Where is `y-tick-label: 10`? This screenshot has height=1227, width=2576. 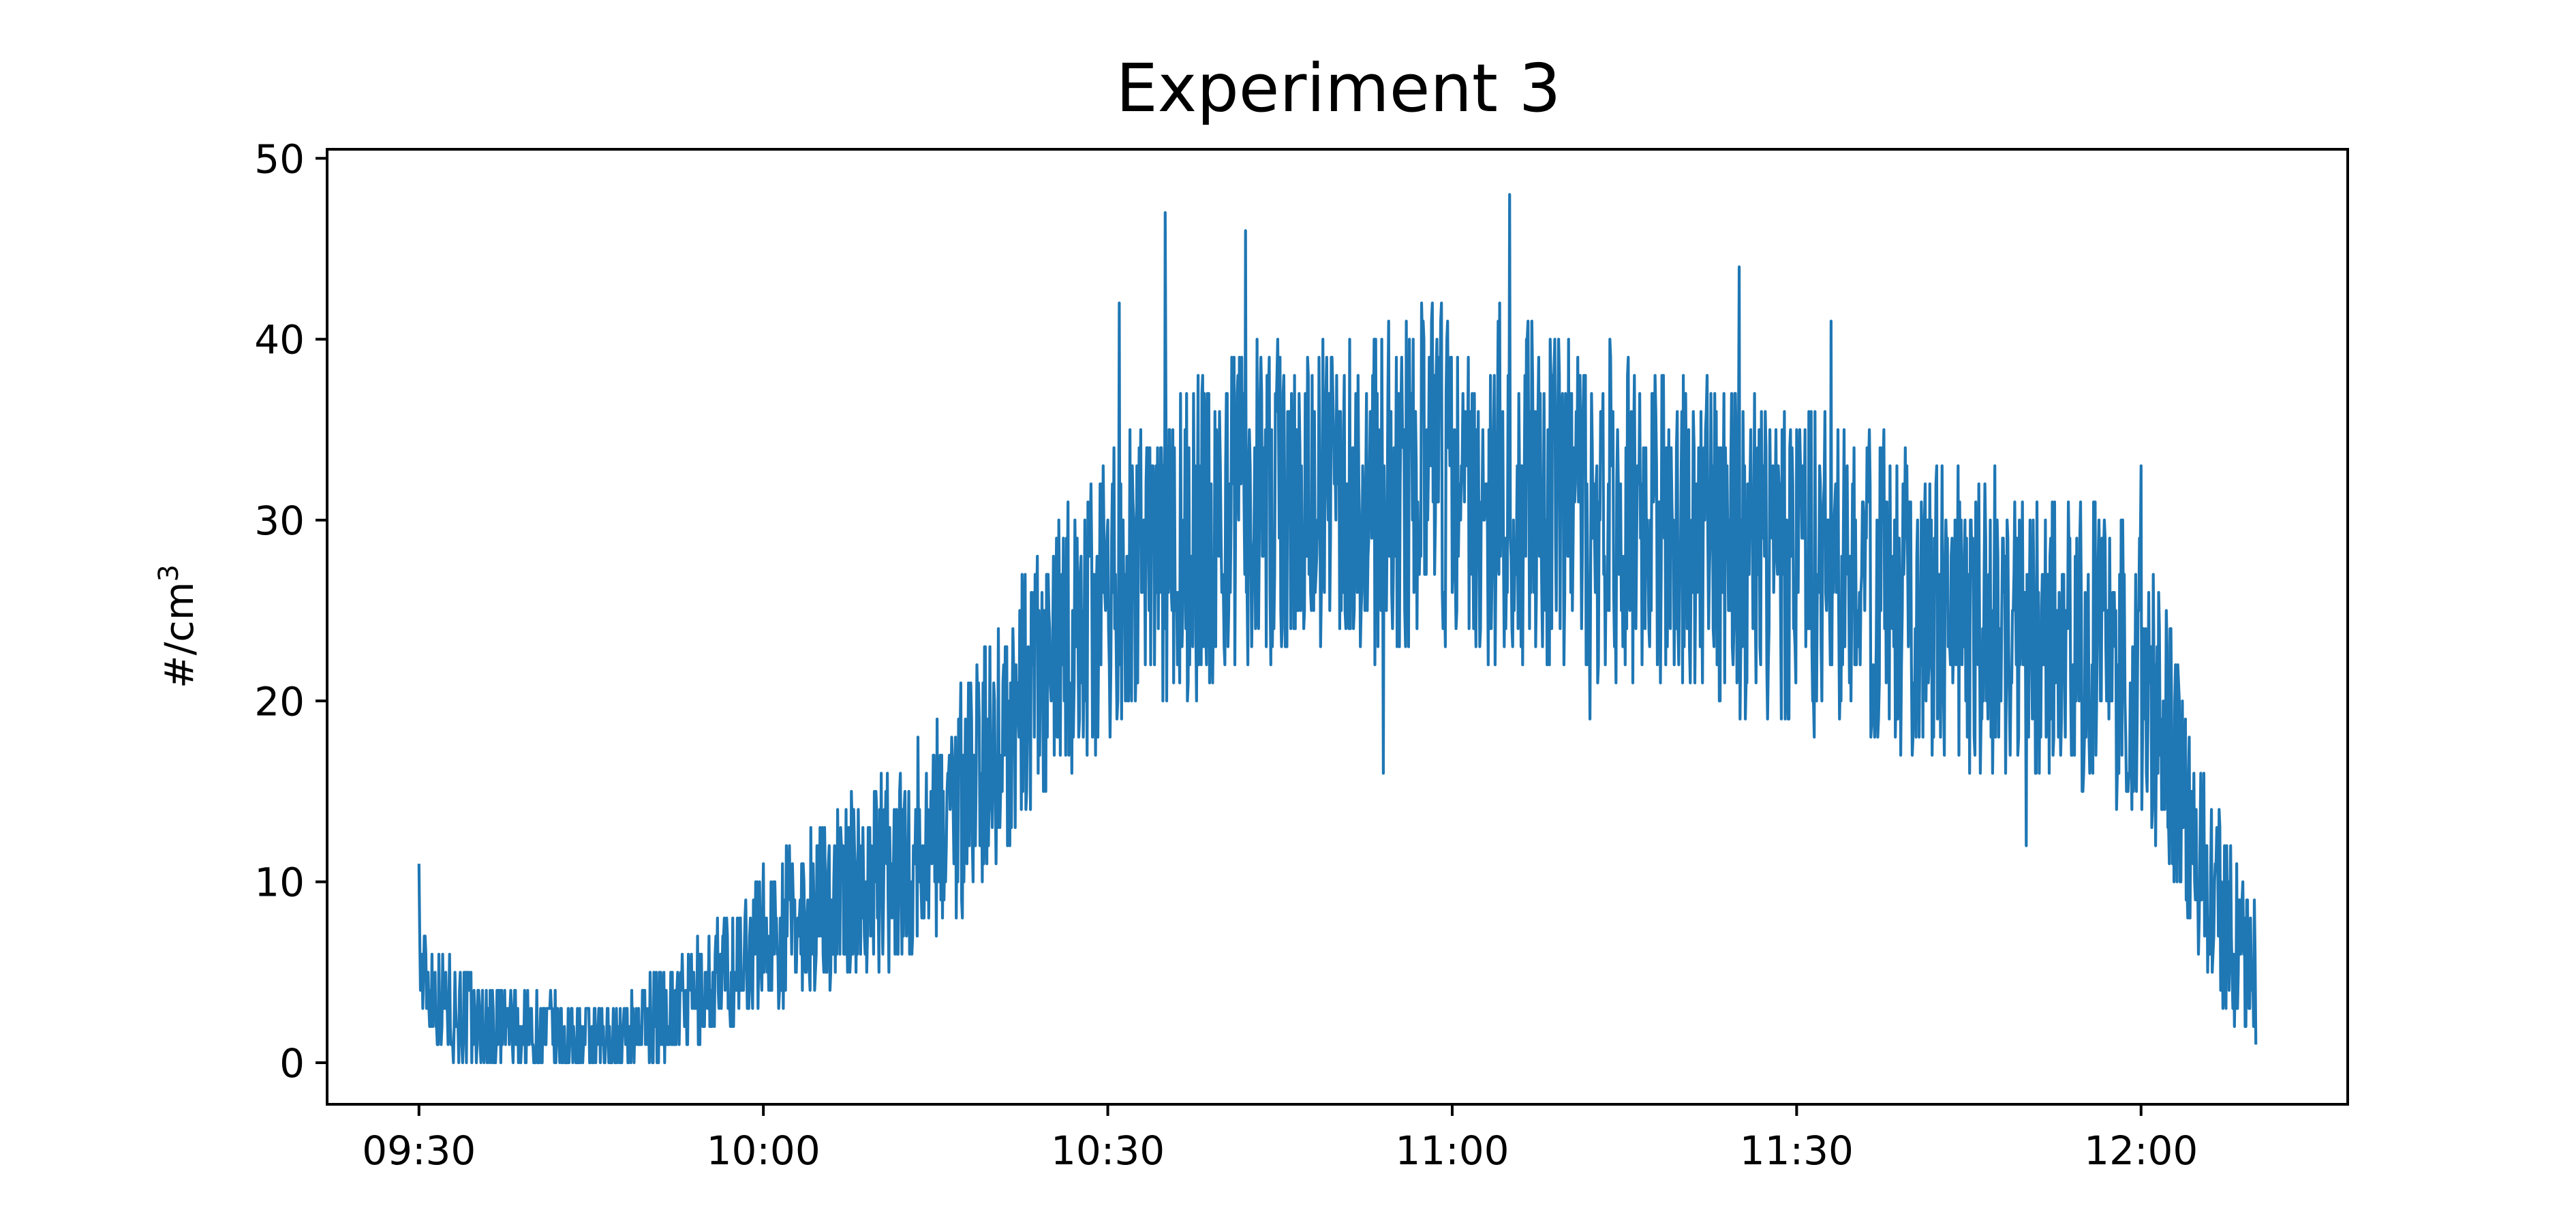 y-tick-label: 10 is located at coordinates (279, 883).